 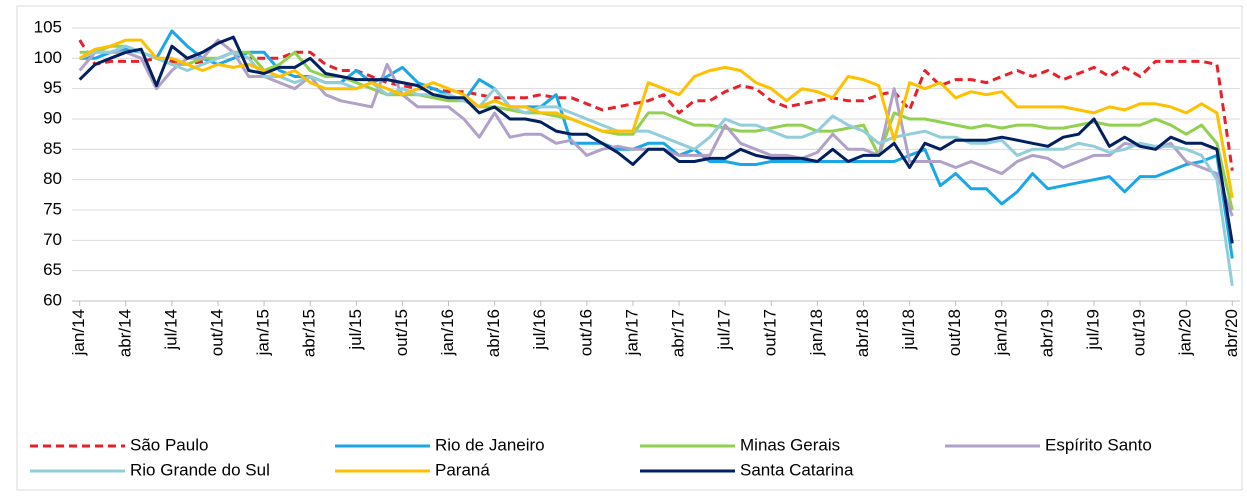 What do you see at coordinates (1098, 444) in the screenshot?
I see `legend-label: Espírito Santo` at bounding box center [1098, 444].